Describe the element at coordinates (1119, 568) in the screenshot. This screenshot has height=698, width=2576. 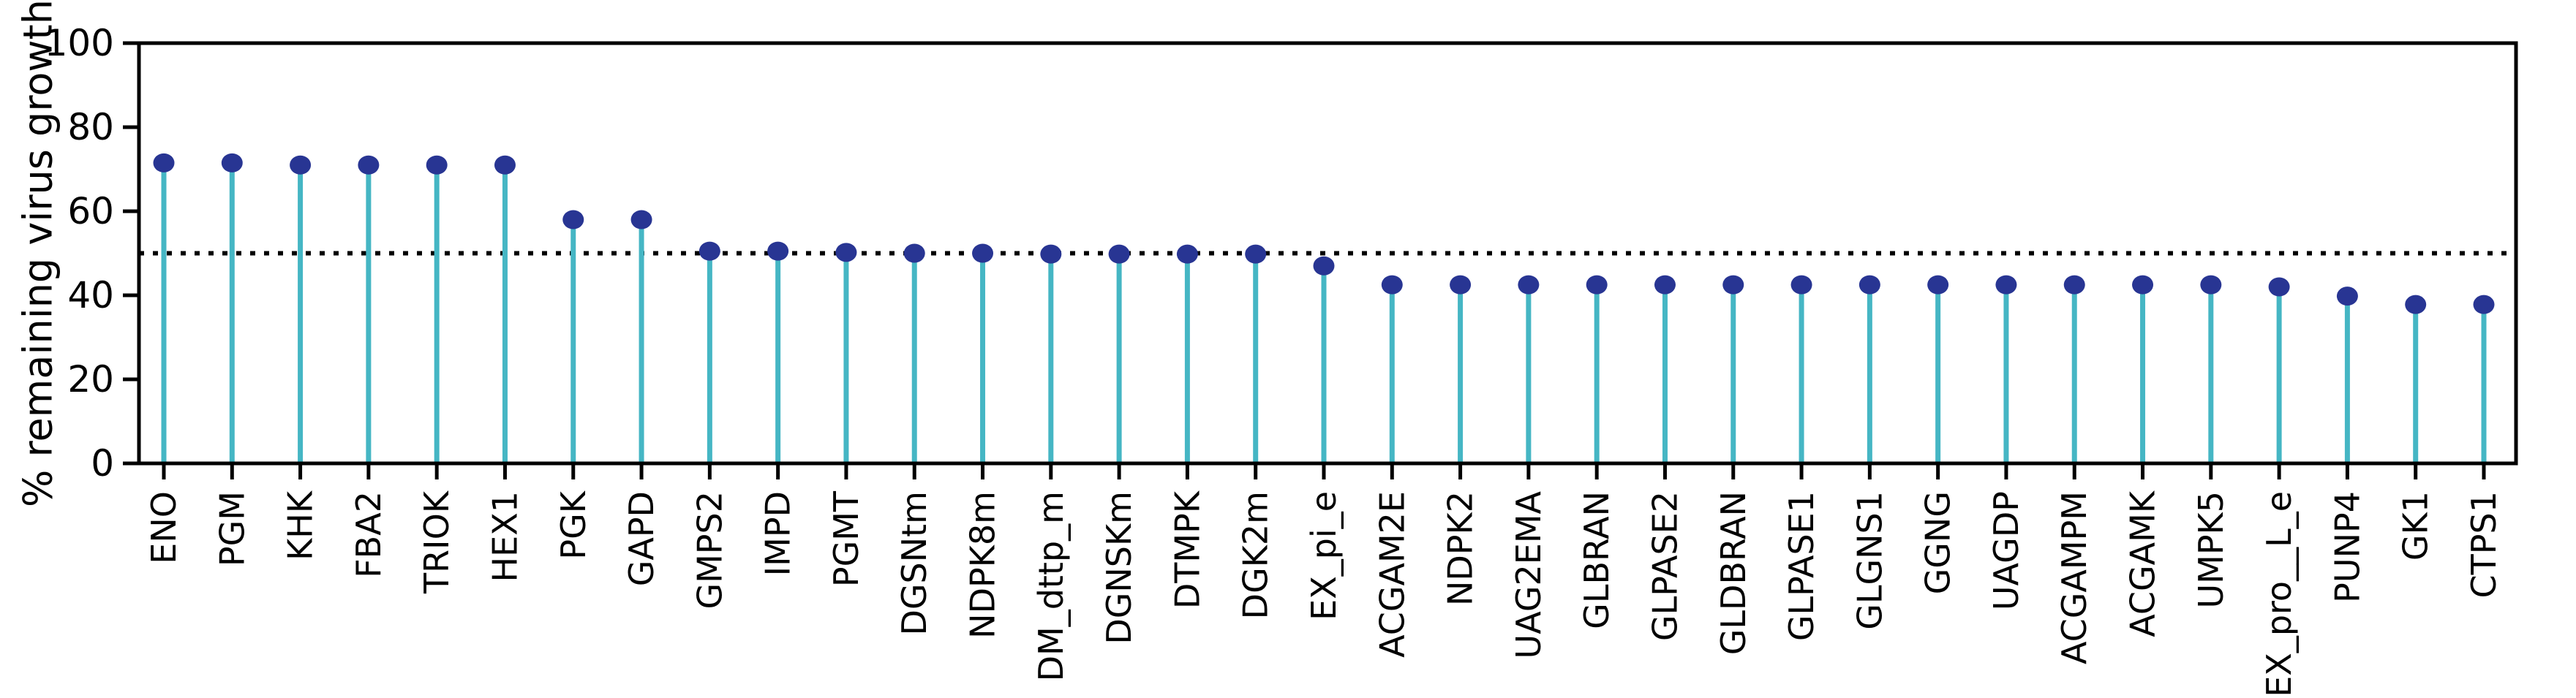
I see `x-tick-label: DGNSKm` at that location.